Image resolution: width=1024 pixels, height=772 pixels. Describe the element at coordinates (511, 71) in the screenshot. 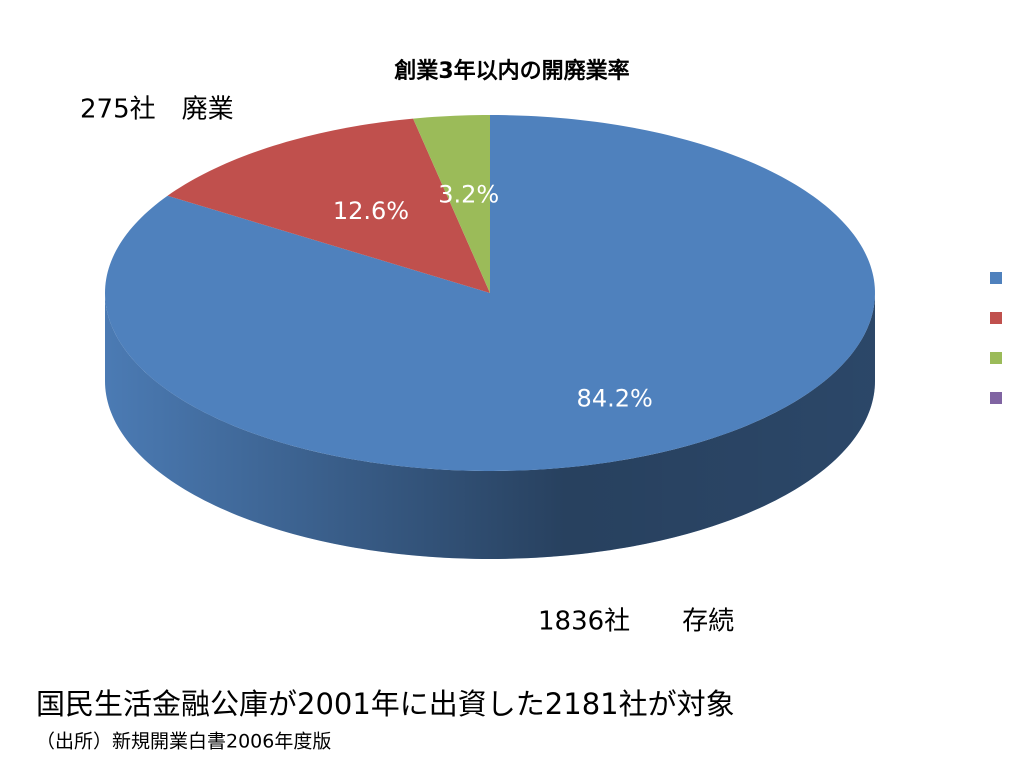

I see `chart-title: 創業3年以内の開廃業率` at that location.